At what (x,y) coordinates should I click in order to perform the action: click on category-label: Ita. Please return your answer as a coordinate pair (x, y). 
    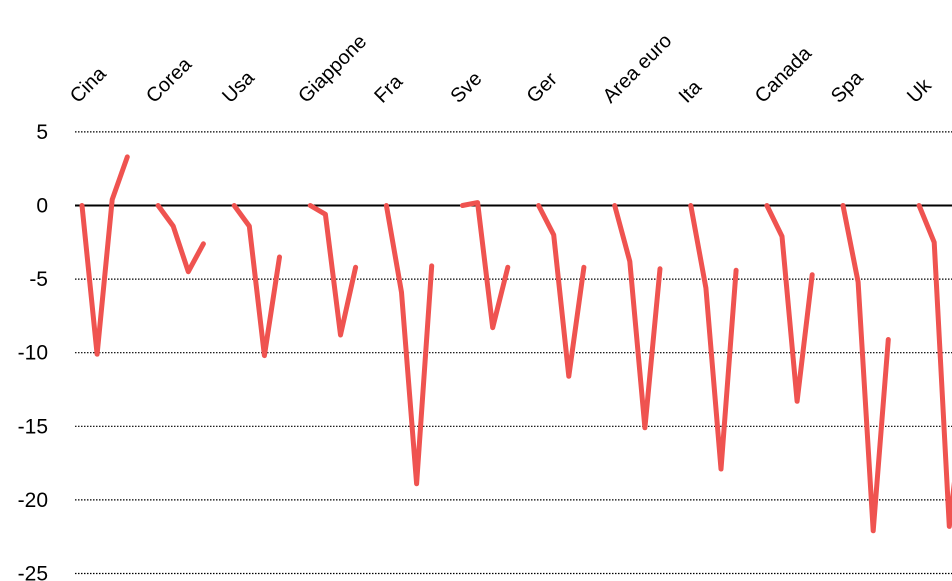
    Looking at the image, I should click on (691, 92).